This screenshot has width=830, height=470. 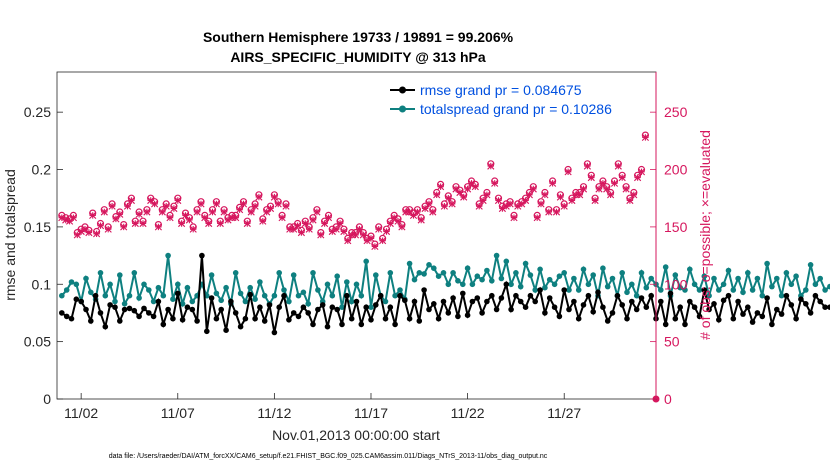 I want to click on y-tick-label: 0.05, so click(x=37, y=342).